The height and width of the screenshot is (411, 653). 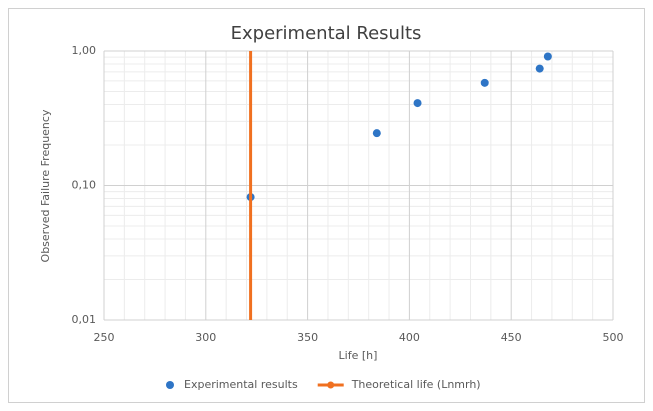 What do you see at coordinates (416, 384) in the screenshot?
I see `legend-label: Theoretical life (Lnmrh)` at bounding box center [416, 384].